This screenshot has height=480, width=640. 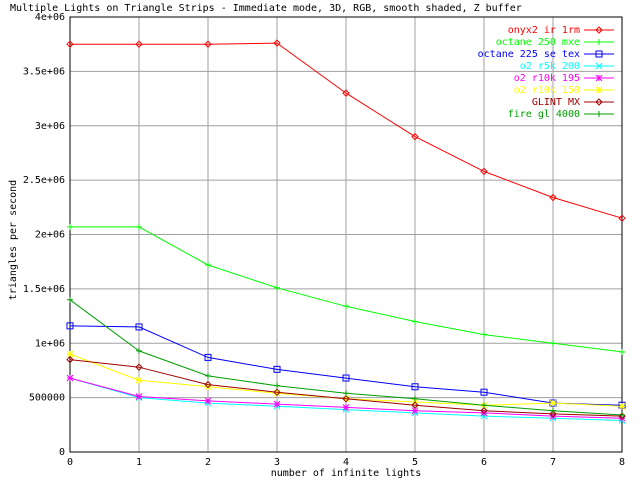 I want to click on legend-label: onyx2 ir 1rm, so click(x=544, y=30).